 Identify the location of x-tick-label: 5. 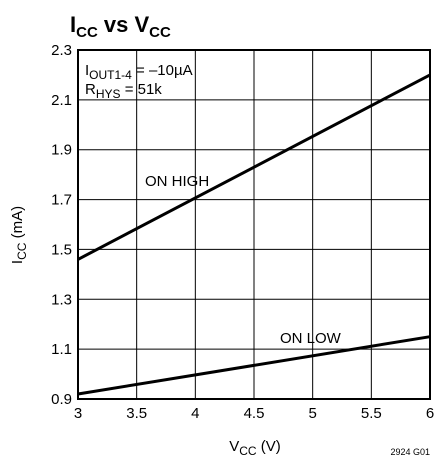
(312, 413).